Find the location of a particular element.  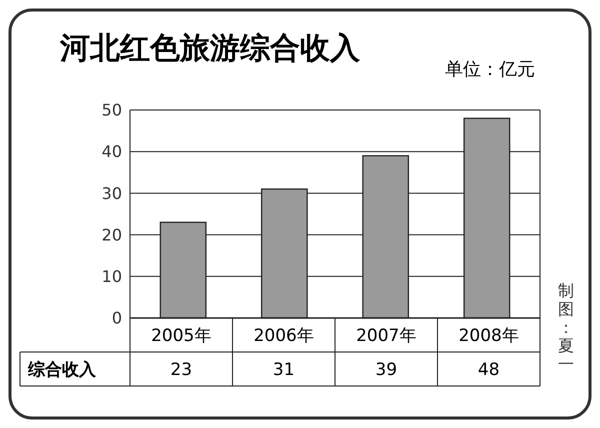

x-tick-label: 2007年 is located at coordinates (386, 336).